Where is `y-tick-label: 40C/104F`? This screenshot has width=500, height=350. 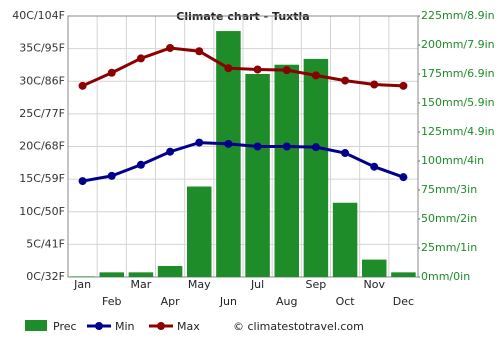 y-tick-label: 40C/104F is located at coordinates (38, 15).